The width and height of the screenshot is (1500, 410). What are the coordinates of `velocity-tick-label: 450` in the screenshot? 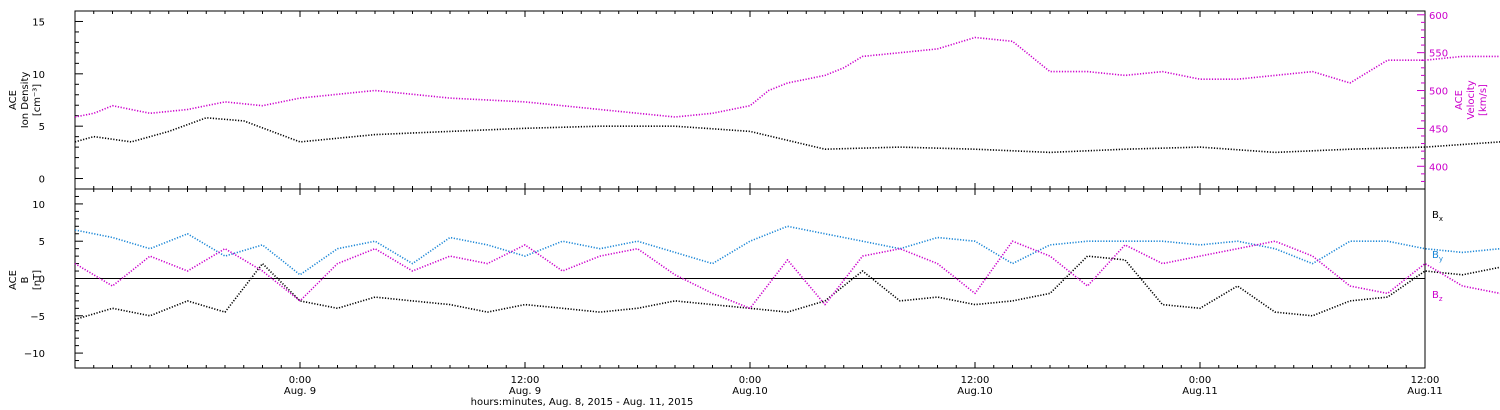 It's located at (1438, 129).